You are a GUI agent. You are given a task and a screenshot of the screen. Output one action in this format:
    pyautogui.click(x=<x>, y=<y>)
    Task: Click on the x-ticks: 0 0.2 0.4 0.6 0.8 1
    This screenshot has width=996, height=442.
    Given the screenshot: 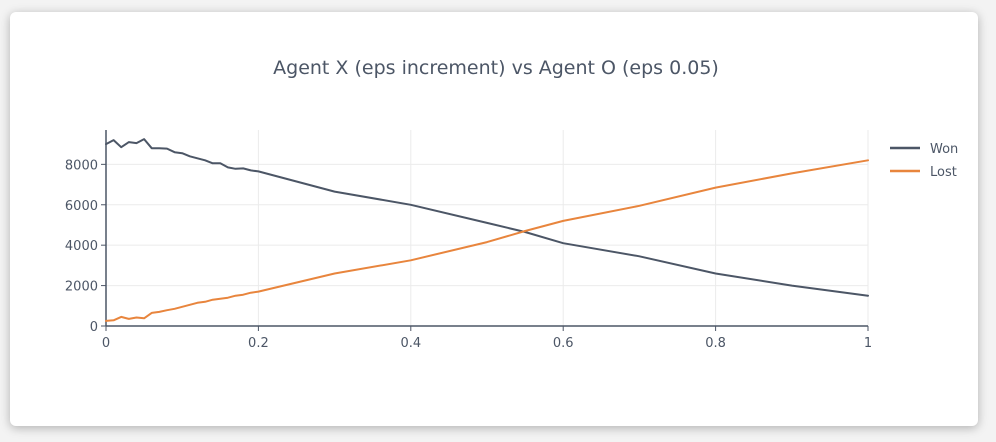 What is the action you would take?
    pyautogui.click(x=487, y=338)
    